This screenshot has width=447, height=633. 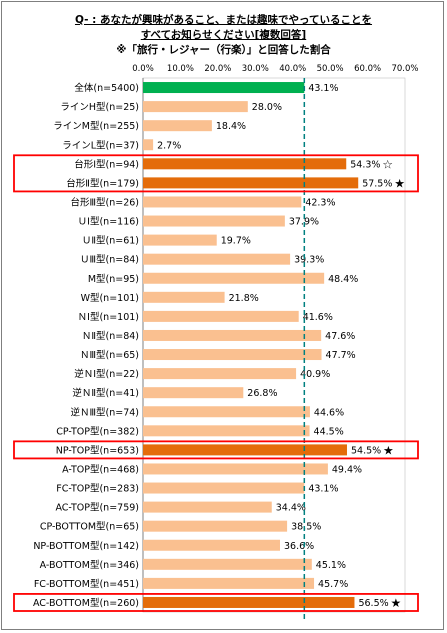 I want to click on x-tick-label: 40.0%, so click(x=292, y=69).